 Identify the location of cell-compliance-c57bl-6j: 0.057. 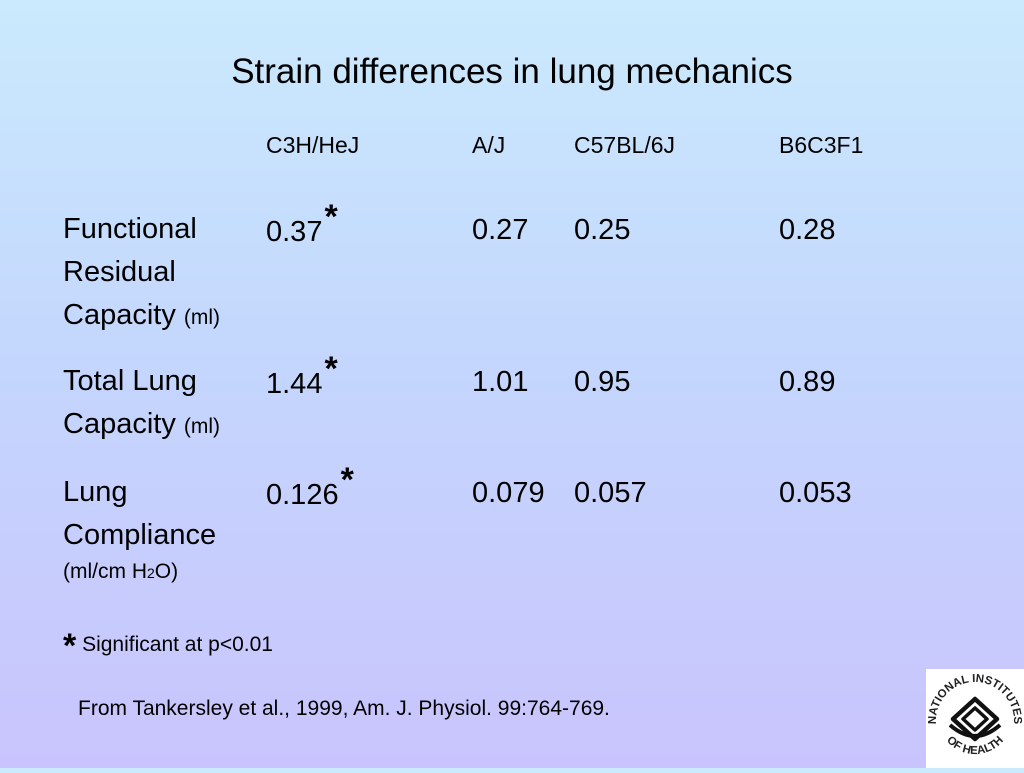
(610, 493).